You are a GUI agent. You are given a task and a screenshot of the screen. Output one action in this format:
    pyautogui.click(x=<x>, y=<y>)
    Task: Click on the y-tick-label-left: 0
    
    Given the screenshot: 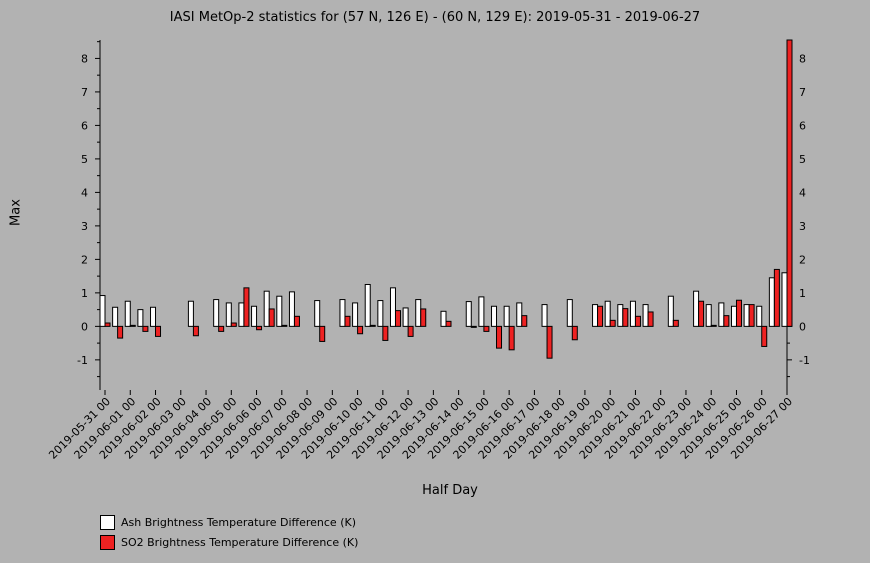 What is the action you would take?
    pyautogui.click(x=84, y=326)
    